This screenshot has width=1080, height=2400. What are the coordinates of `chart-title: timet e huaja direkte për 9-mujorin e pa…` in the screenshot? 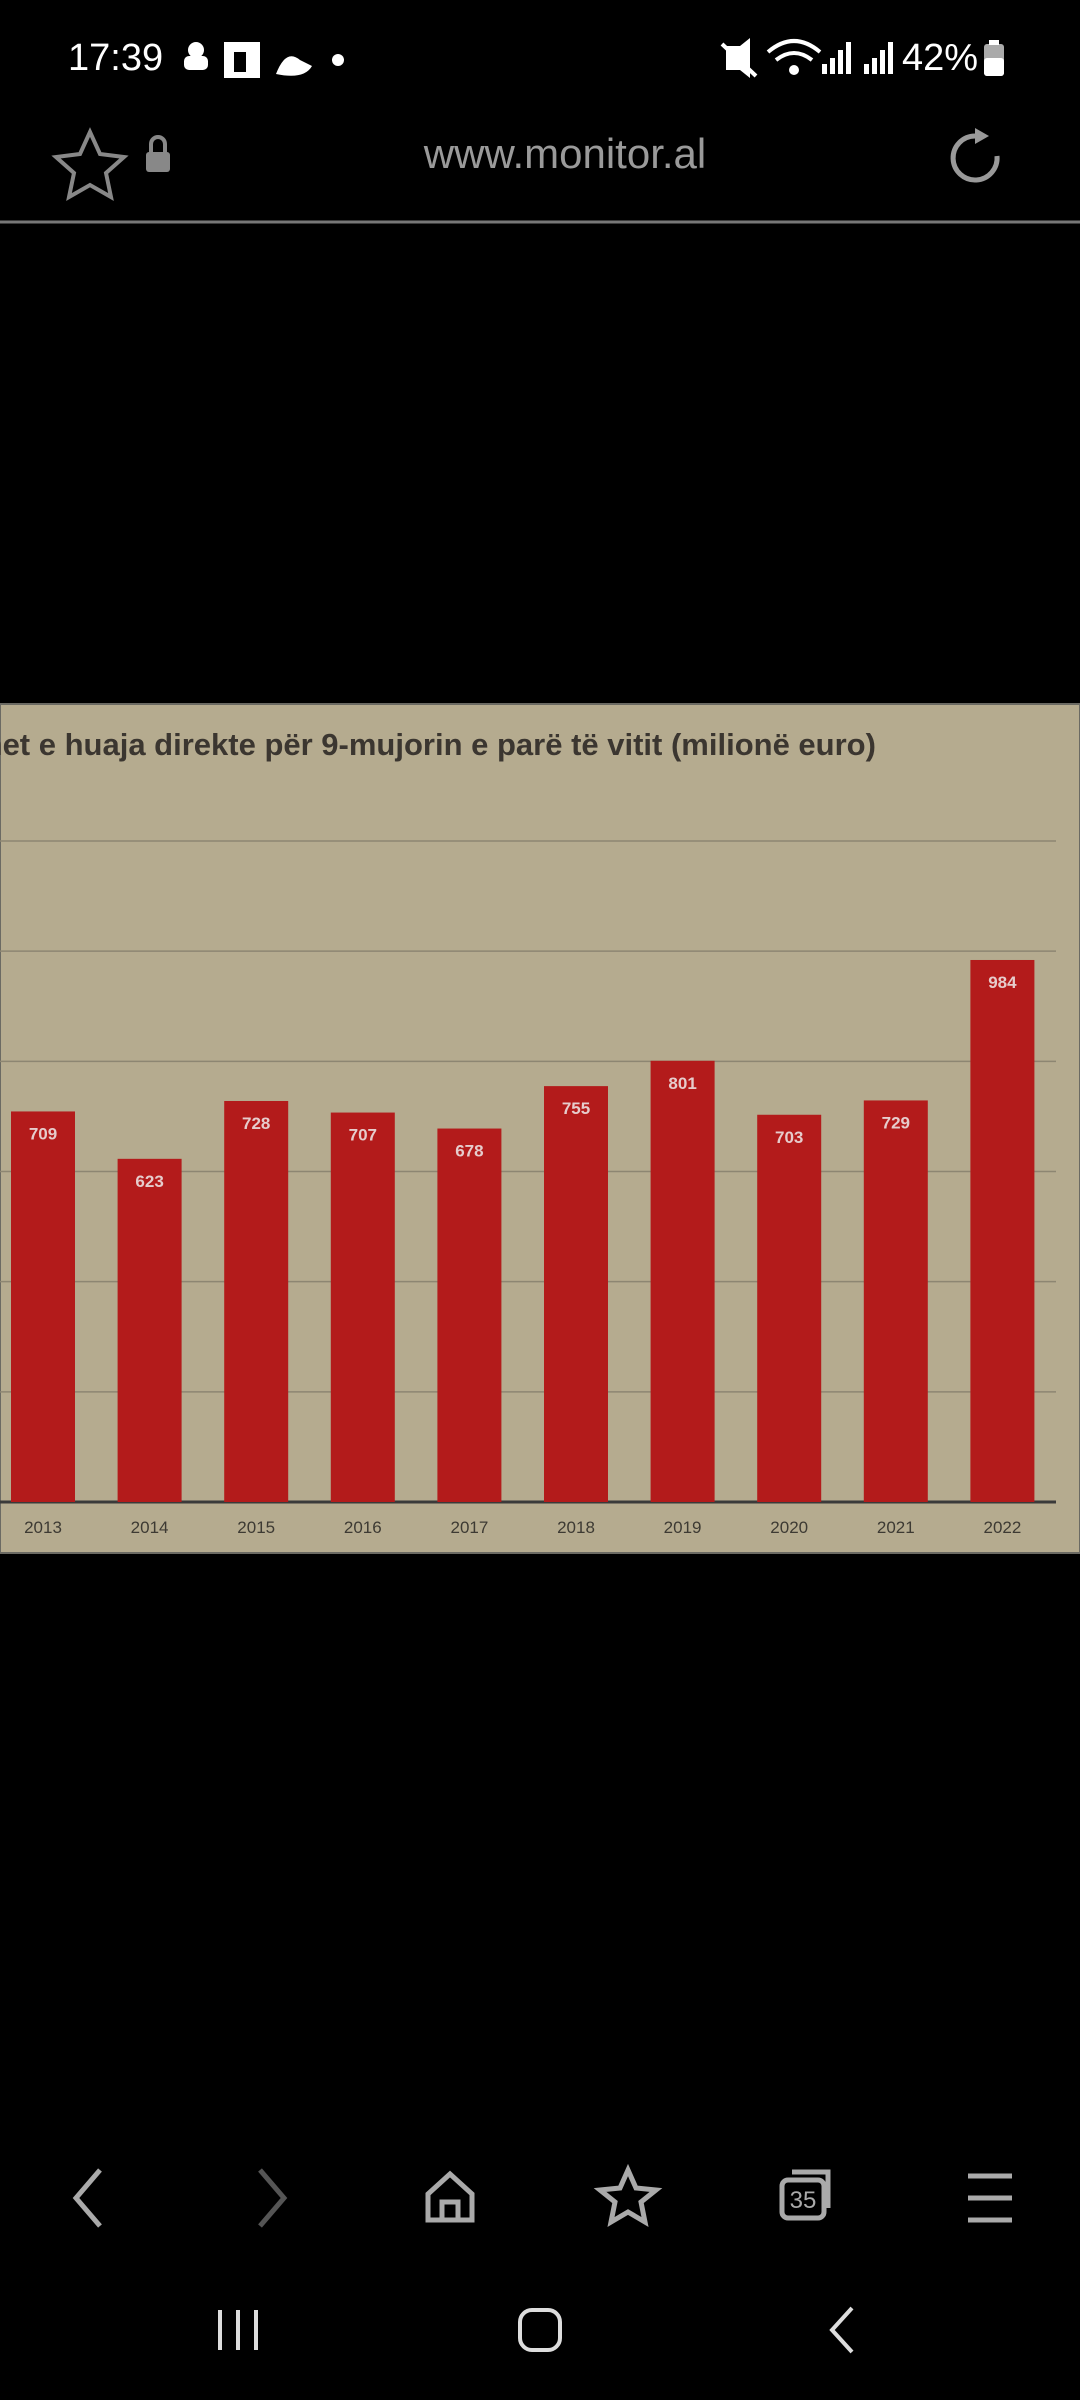 It's located at (438, 744).